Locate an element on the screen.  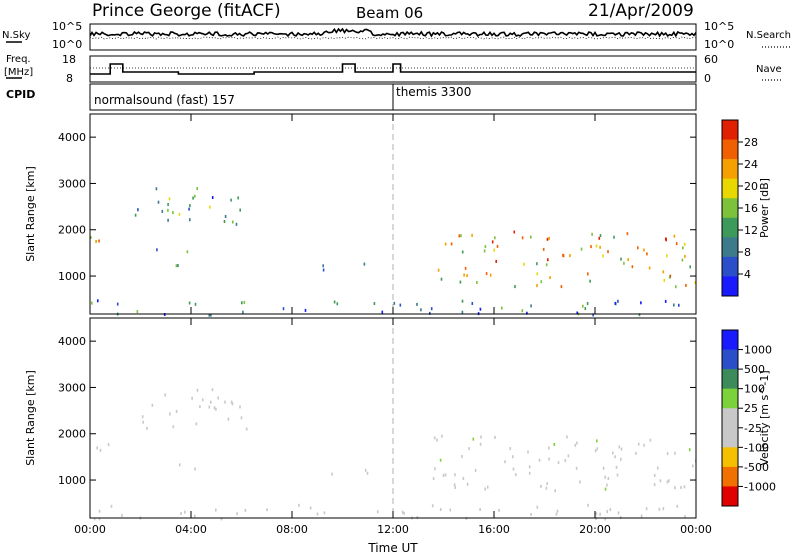
y-tick-label: 1000 is located at coordinates (72, 480).